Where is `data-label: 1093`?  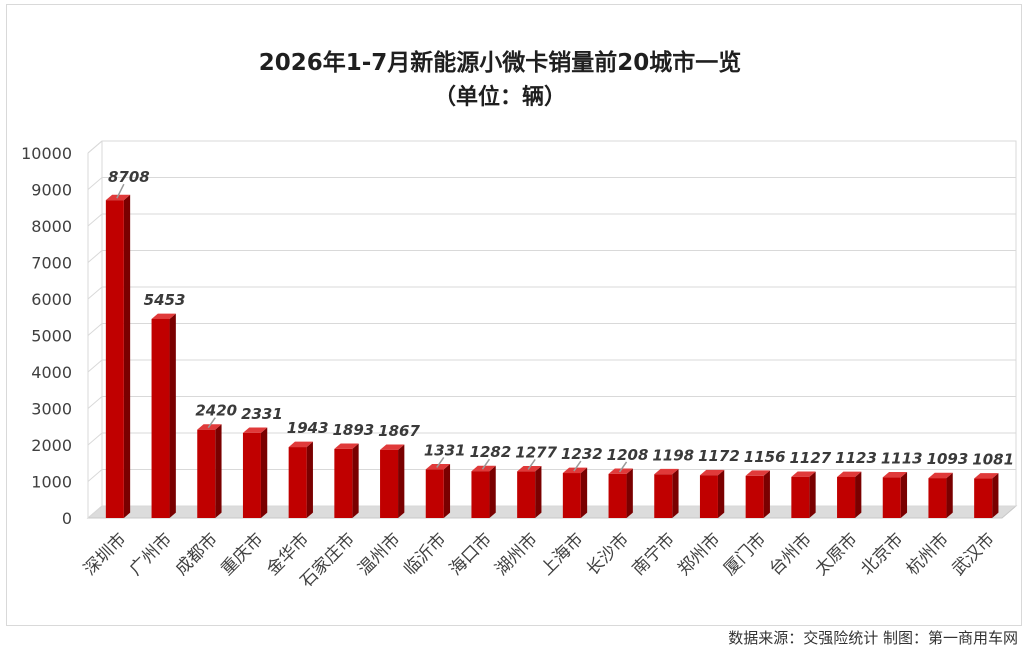
data-label: 1093 is located at coordinates (948, 459).